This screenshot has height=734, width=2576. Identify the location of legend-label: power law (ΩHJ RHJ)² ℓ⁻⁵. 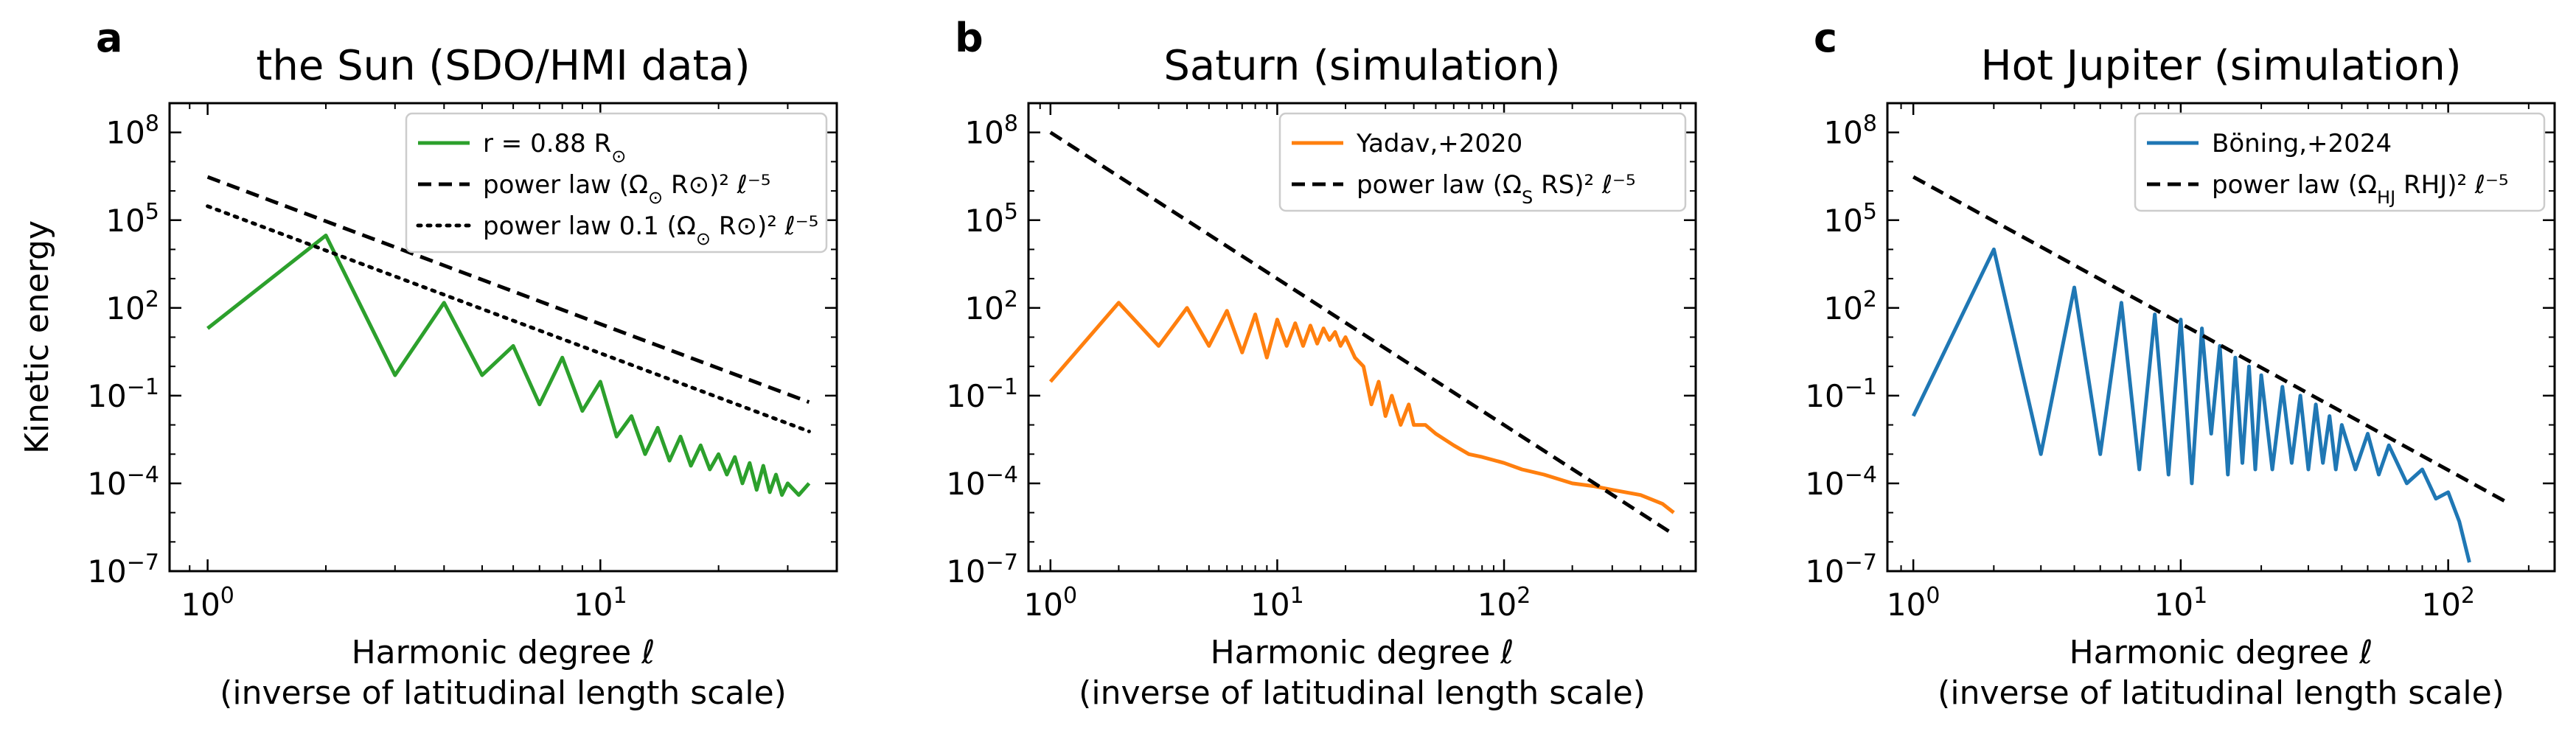
(2360, 189).